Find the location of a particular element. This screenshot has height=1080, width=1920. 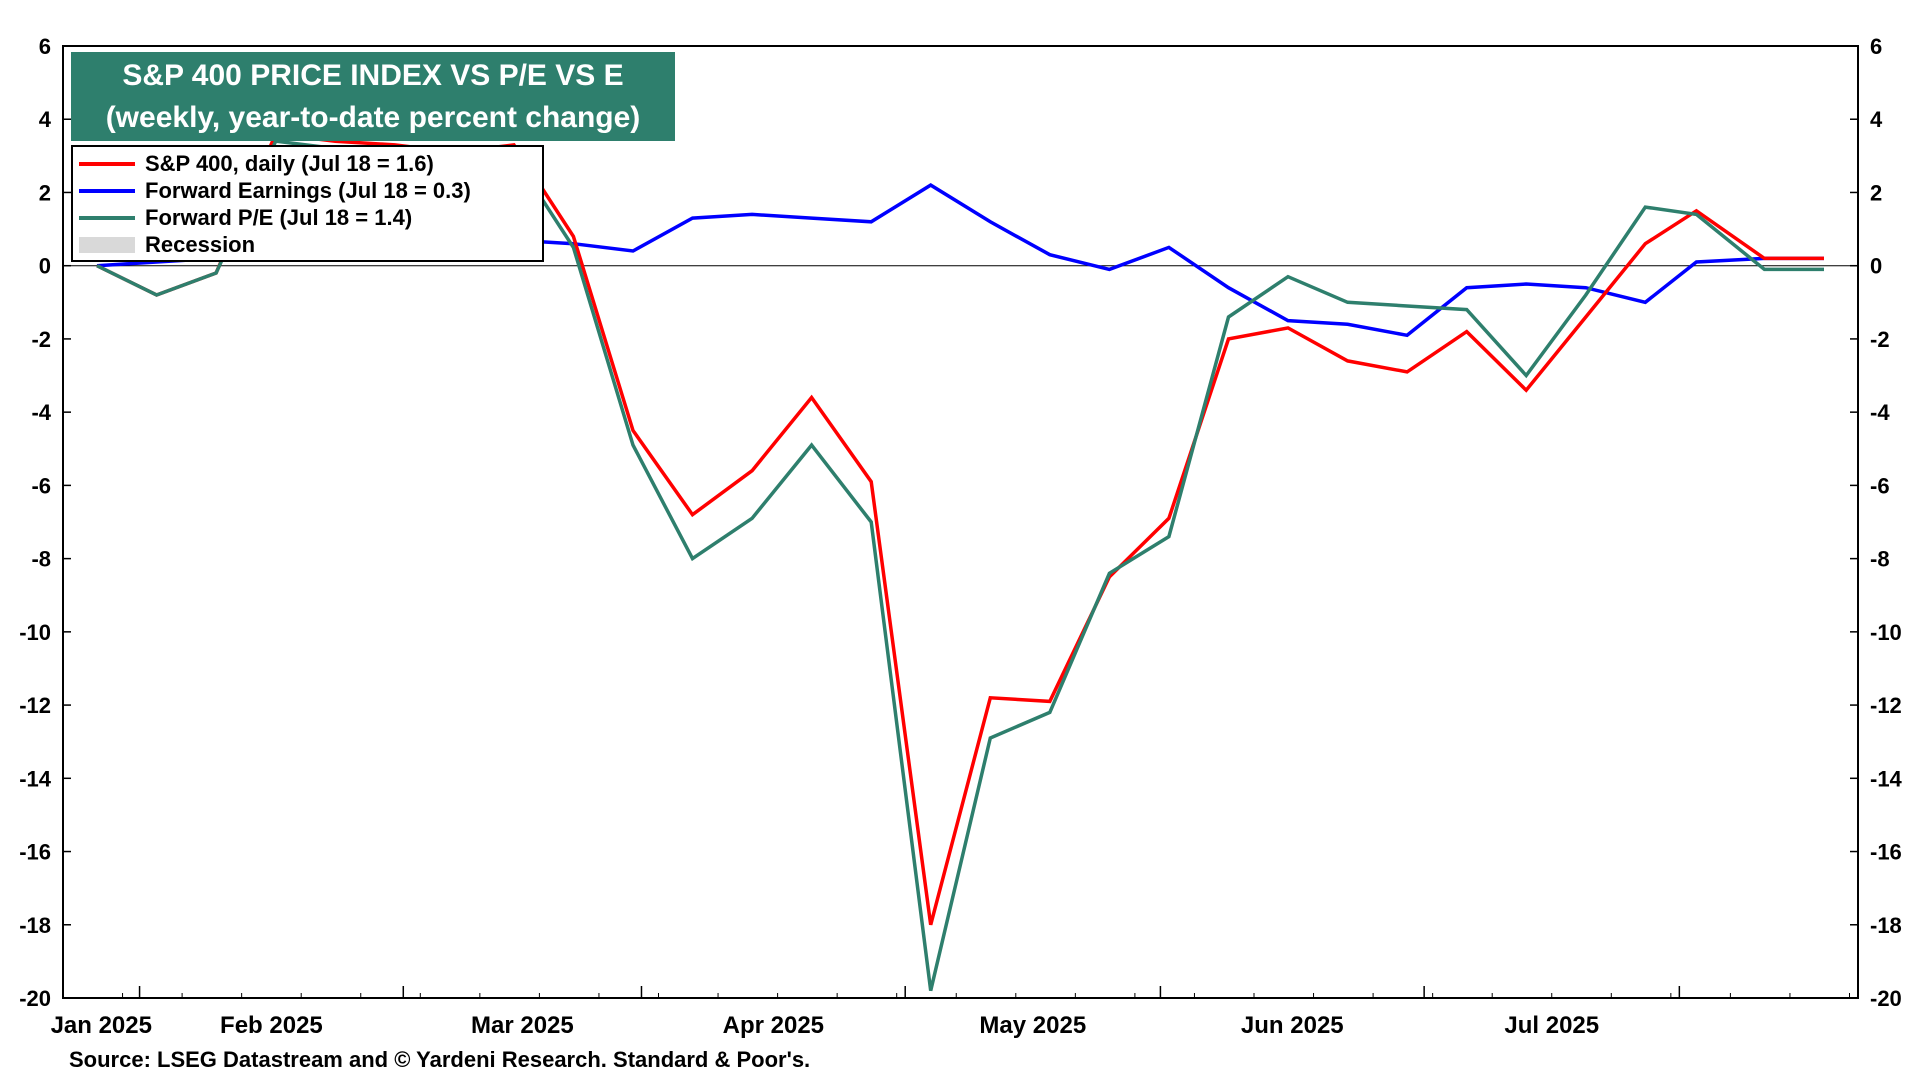

legend-item-sp400: S&P 400, daily (Jul 18 = 1.6) is located at coordinates (310, 163).